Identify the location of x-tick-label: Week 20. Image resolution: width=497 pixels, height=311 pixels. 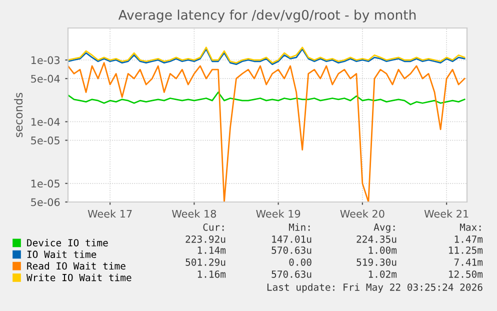
(362, 214).